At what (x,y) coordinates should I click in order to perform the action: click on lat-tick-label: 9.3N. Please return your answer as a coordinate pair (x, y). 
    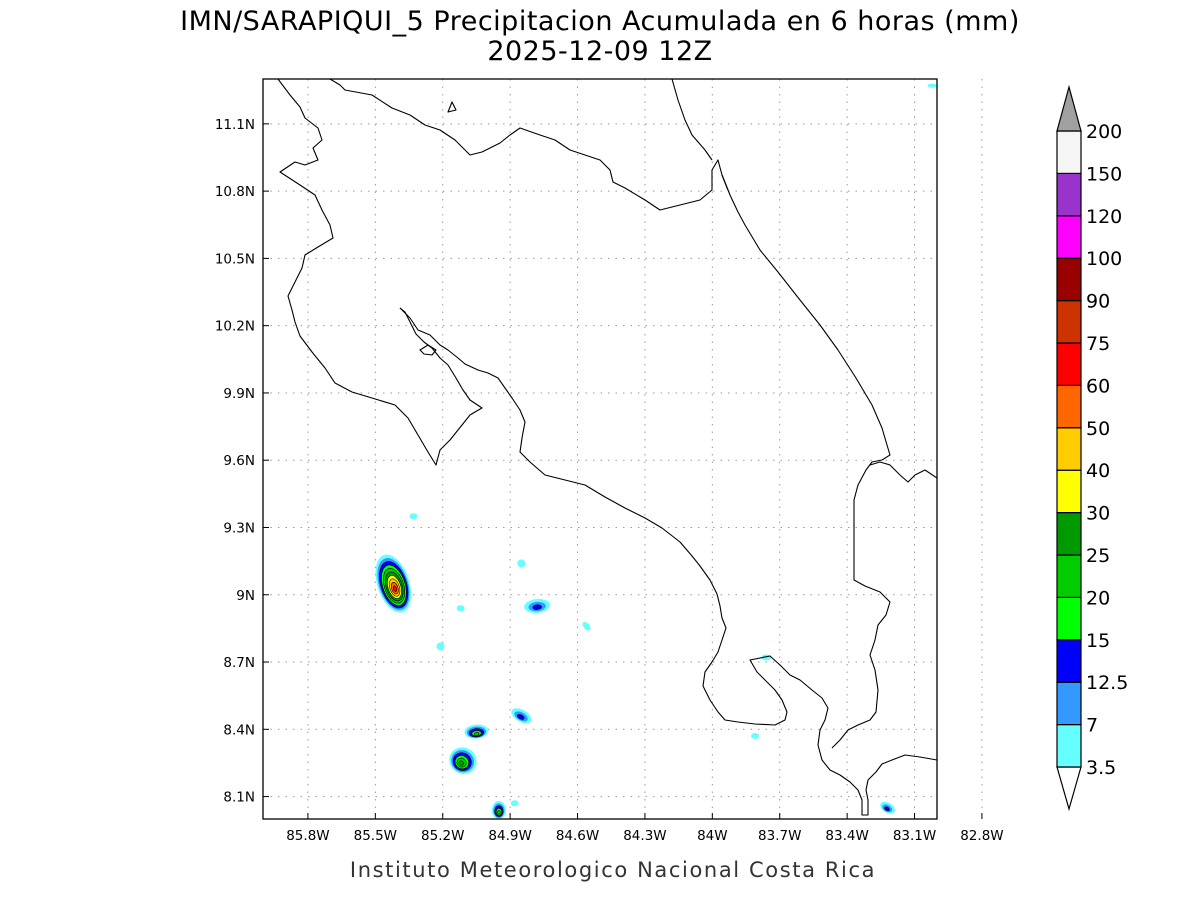
    Looking at the image, I should click on (239, 528).